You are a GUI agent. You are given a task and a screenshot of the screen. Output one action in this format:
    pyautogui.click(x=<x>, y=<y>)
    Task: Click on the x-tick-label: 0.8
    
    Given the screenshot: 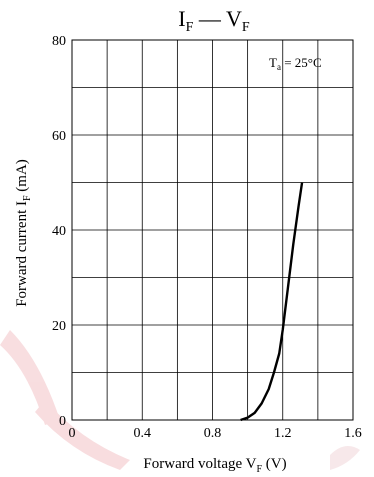 What is the action you would take?
    pyautogui.click(x=213, y=433)
    